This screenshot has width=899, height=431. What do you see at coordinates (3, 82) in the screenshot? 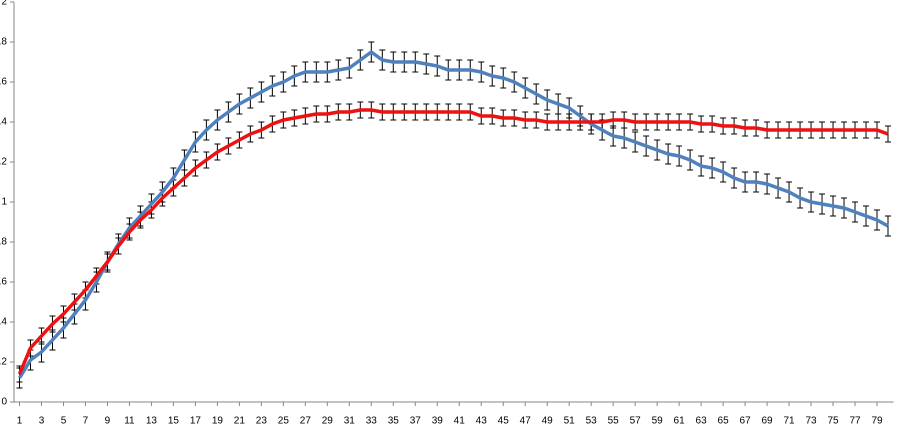
I see `y-tick-label: 1.6` at bounding box center [3, 82].